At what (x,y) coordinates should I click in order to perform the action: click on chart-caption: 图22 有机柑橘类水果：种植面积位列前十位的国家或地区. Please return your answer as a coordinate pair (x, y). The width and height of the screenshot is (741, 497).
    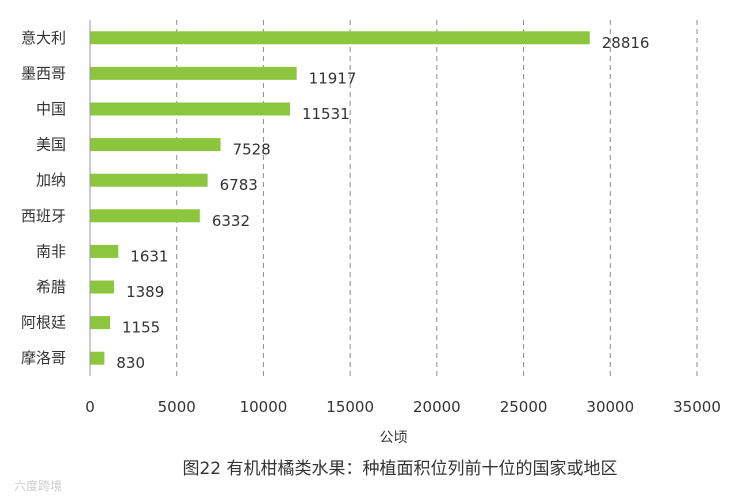
    Looking at the image, I should click on (399, 469).